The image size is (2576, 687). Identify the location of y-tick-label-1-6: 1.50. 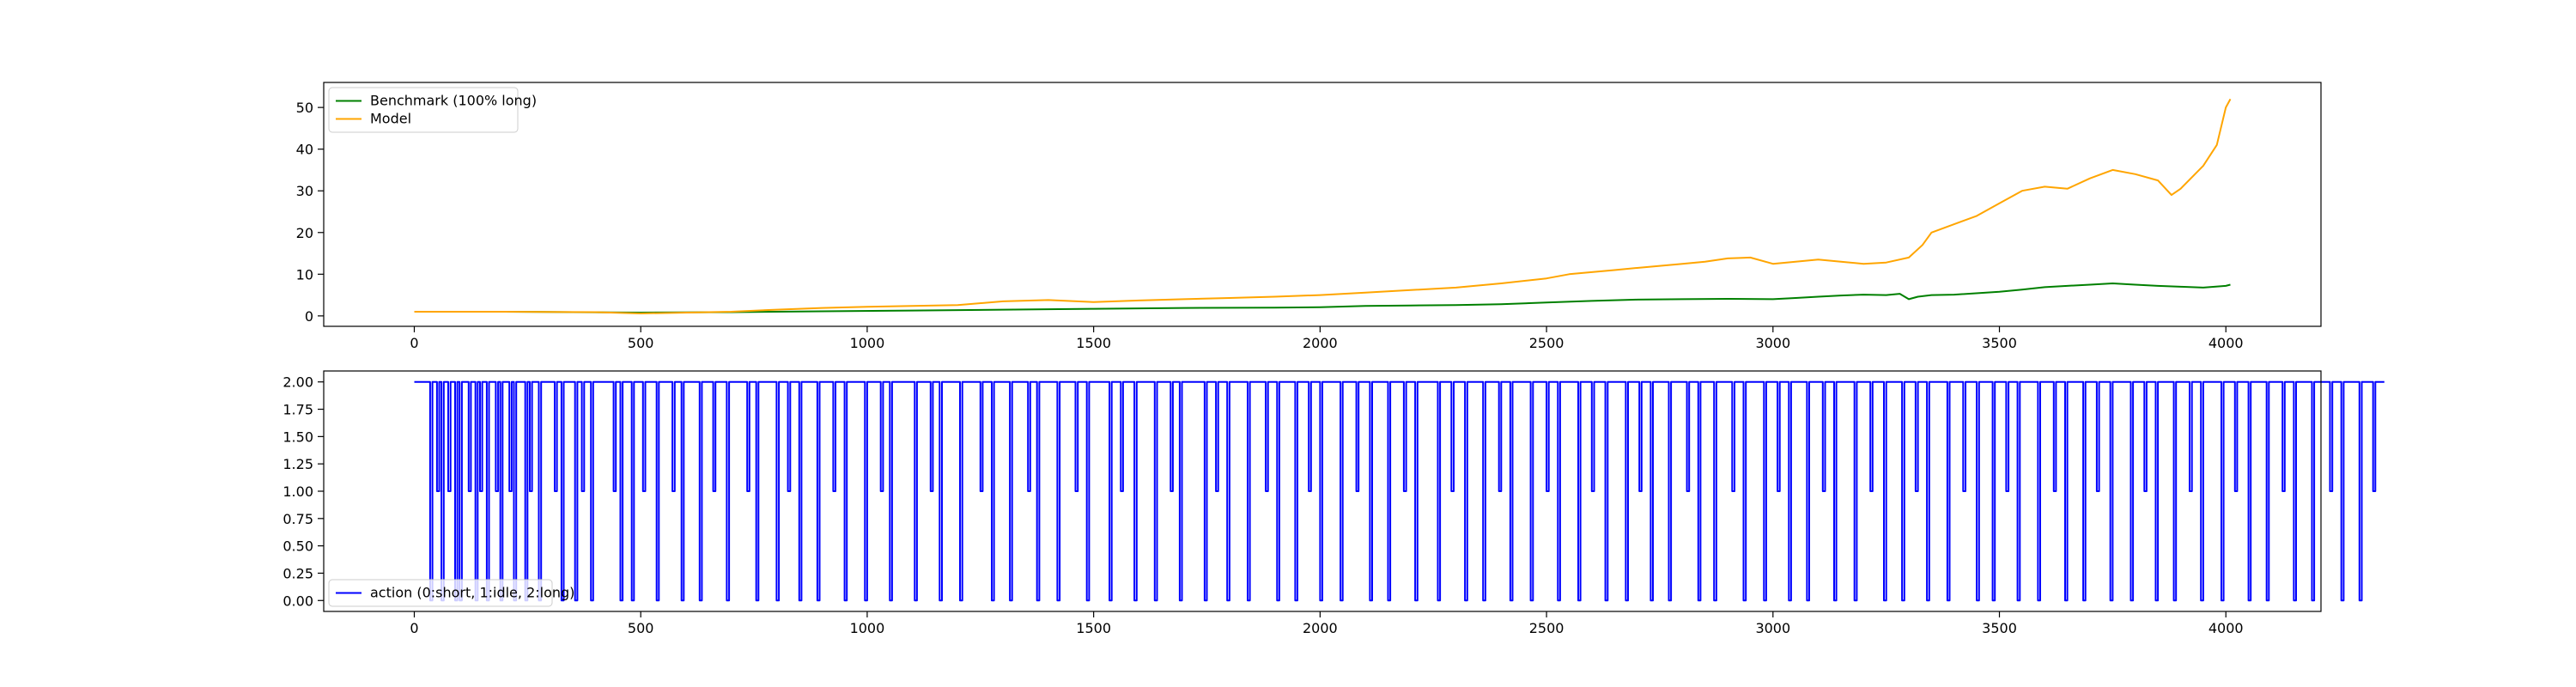
(298, 437).